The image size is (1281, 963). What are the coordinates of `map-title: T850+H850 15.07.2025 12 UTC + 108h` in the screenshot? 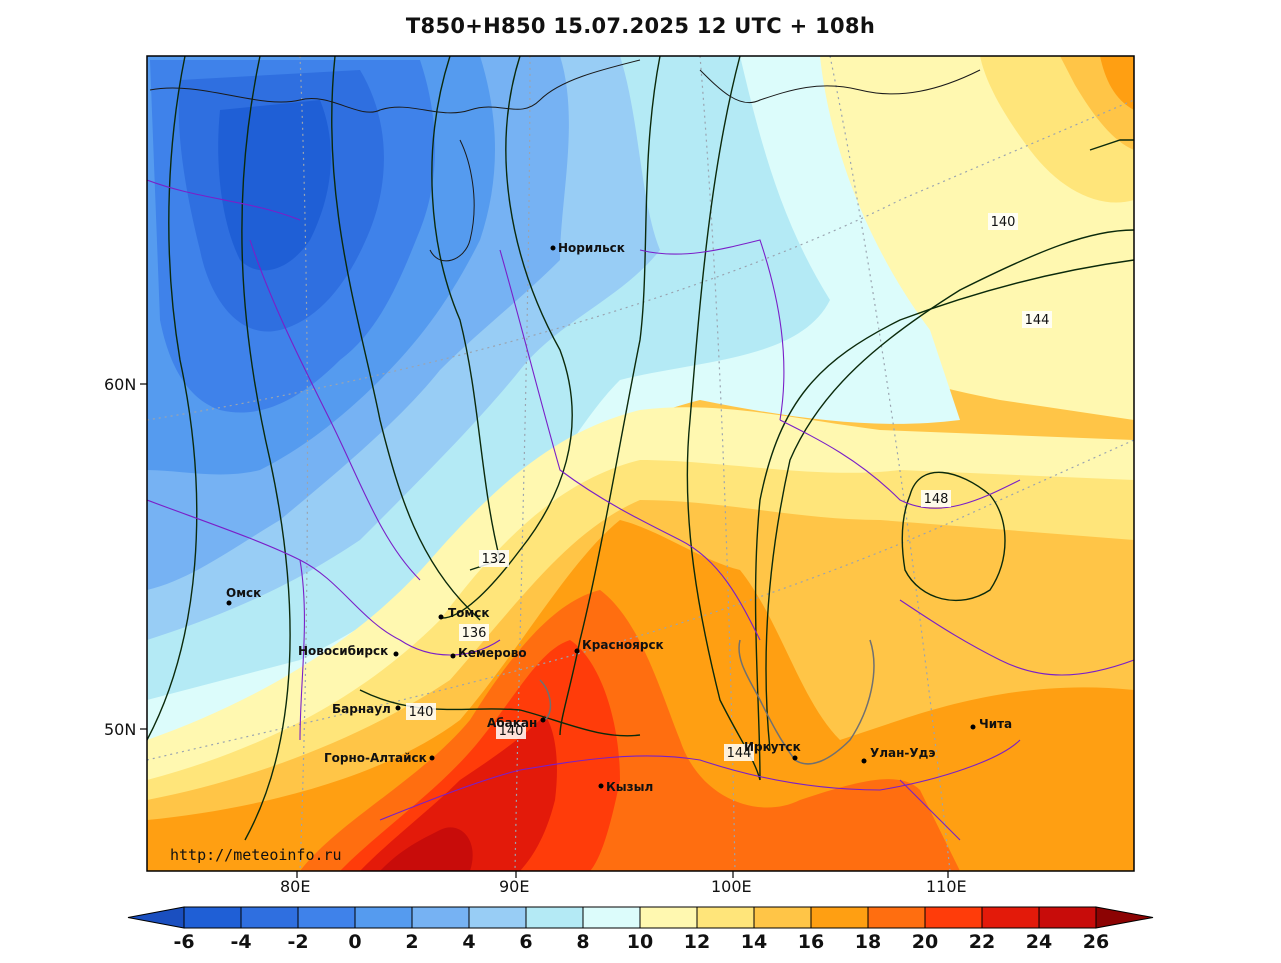 It's located at (640, 26).